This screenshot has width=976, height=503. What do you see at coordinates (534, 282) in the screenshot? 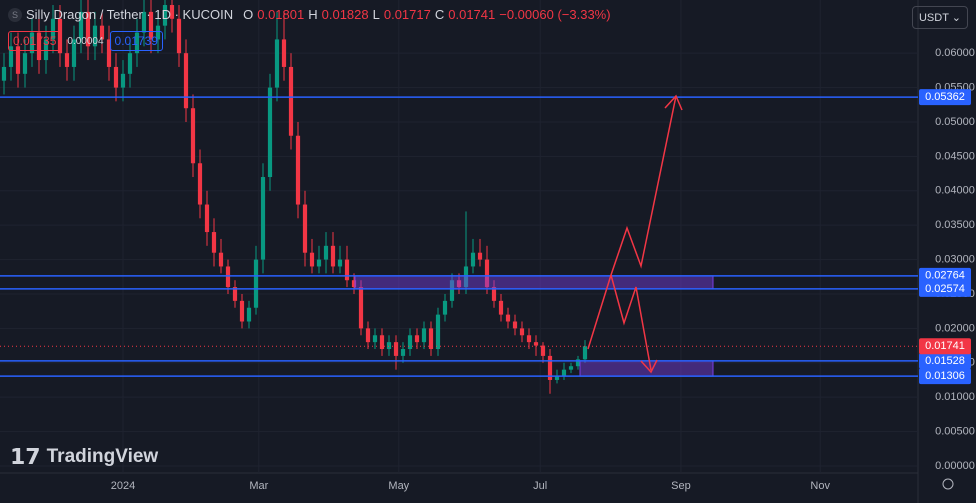
I see `zone` at bounding box center [534, 282].